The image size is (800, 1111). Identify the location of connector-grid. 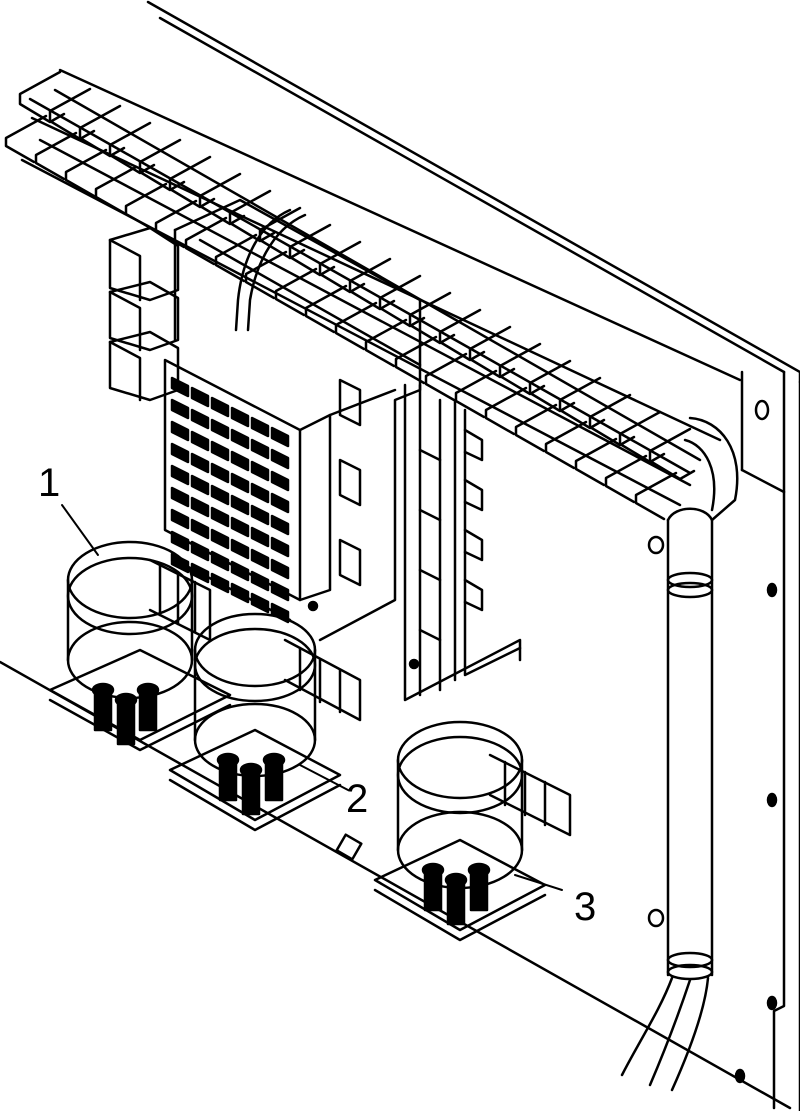
(230, 500).